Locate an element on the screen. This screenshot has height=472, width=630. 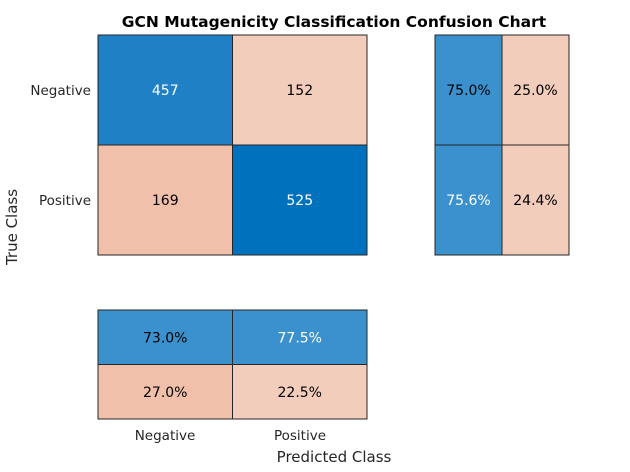
col-summary-cell-1-1: 22.5% is located at coordinates (300, 392).